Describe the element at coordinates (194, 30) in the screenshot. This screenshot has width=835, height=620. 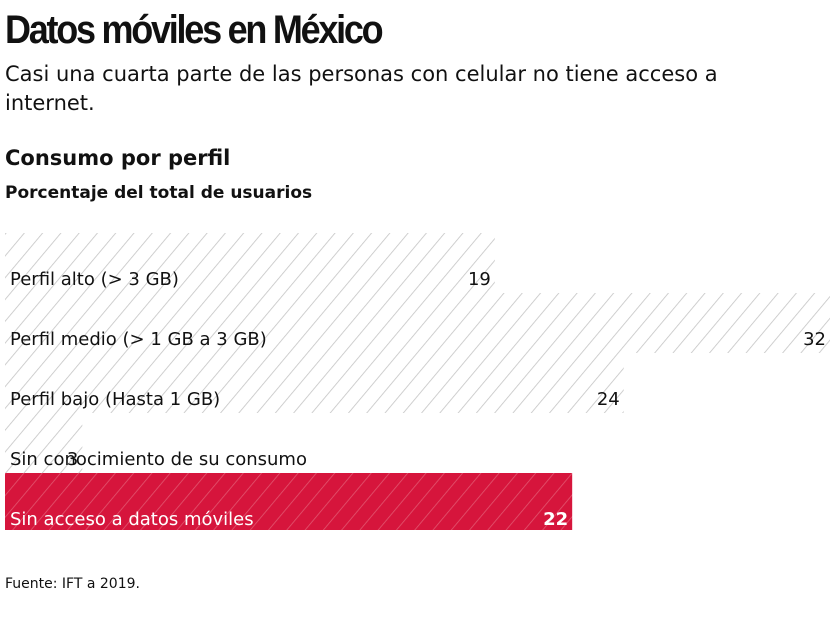
I see `chart-title: Datos móviles en México` at that location.